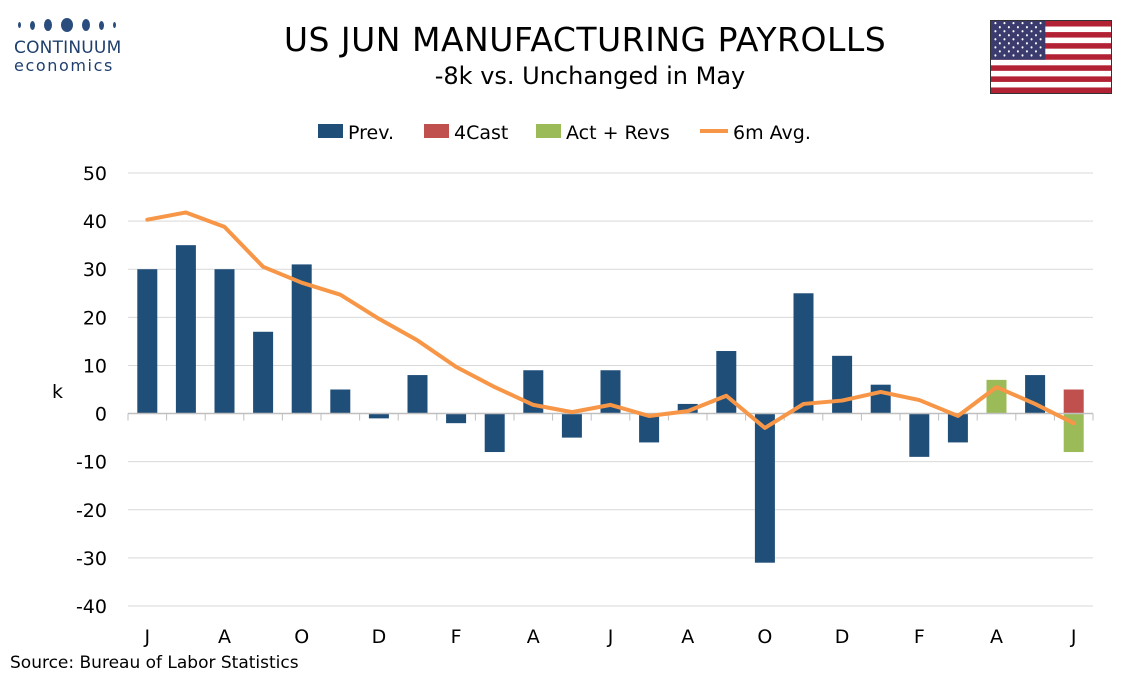 The height and width of the screenshot is (680, 1134). I want to click on legend-label: 4Cast, so click(481, 133).